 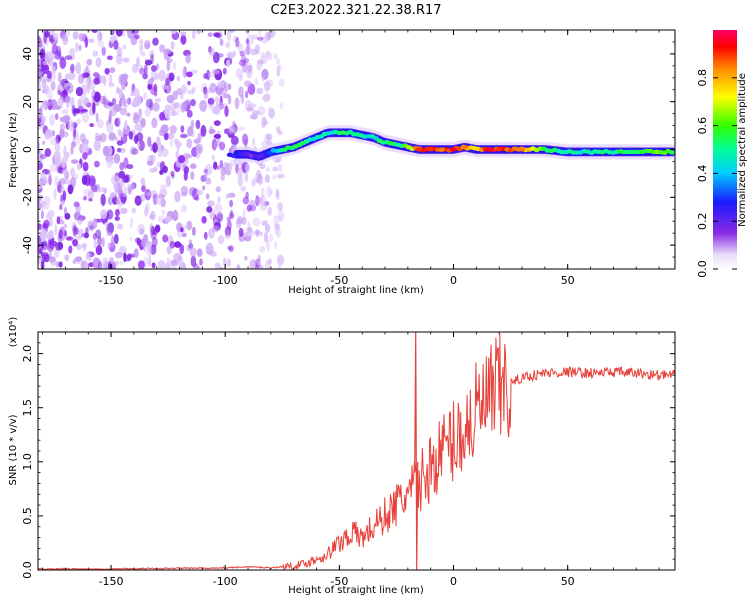 What do you see at coordinates (453, 581) in the screenshot?
I see `x-tick-label: 0` at bounding box center [453, 581].